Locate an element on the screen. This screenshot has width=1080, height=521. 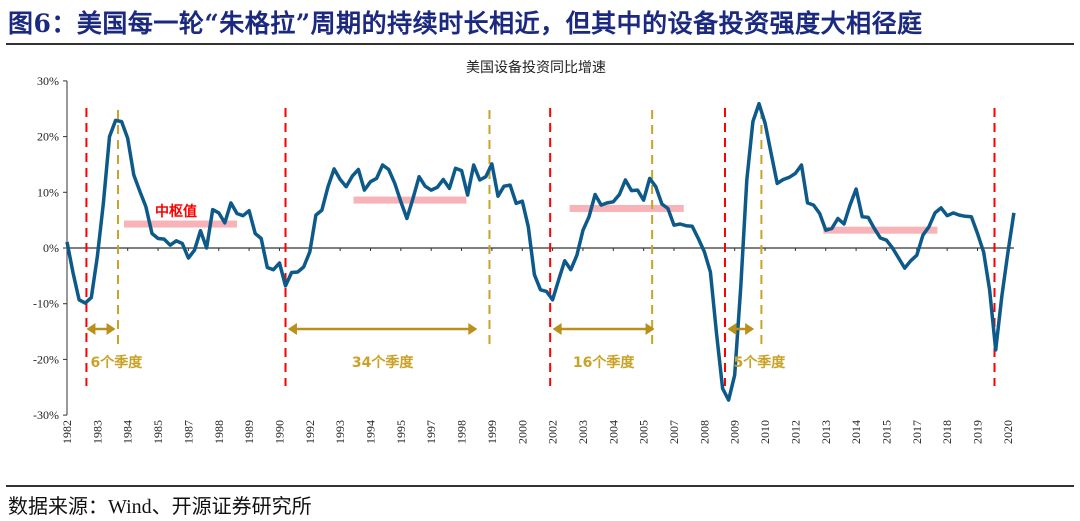
x-tick-label: 2009 is located at coordinates (735, 432).